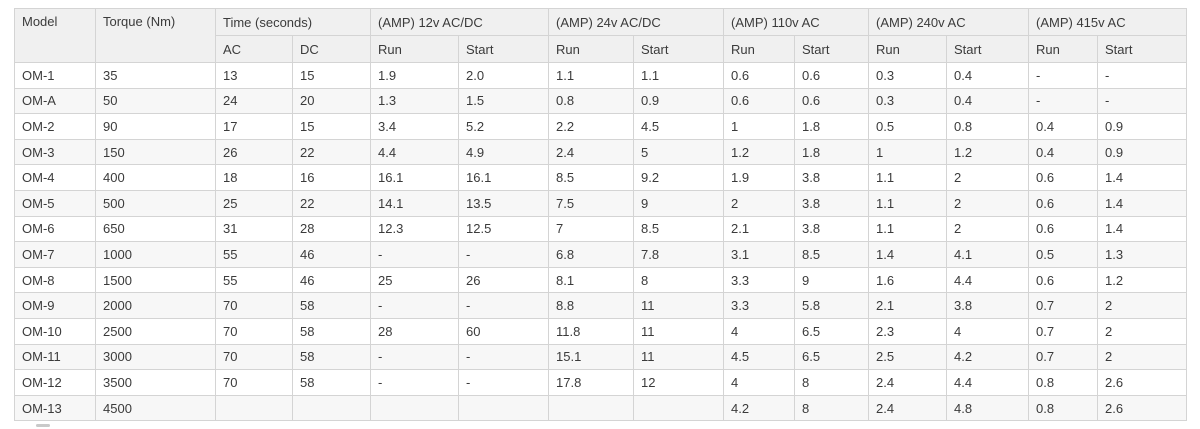 The image size is (1200, 429). I want to click on value-cell: 1, so click(759, 126).